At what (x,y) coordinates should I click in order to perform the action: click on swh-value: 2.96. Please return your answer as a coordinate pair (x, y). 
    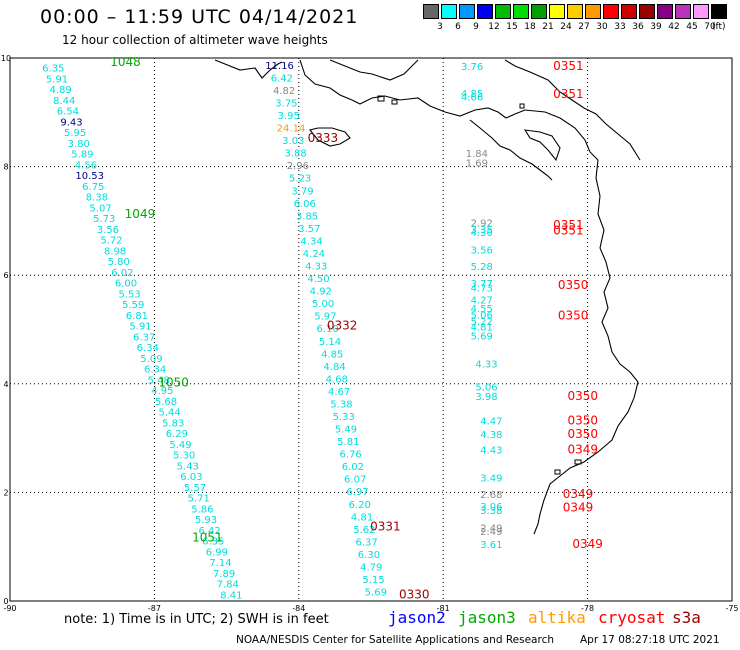
    Looking at the image, I should click on (298, 166).